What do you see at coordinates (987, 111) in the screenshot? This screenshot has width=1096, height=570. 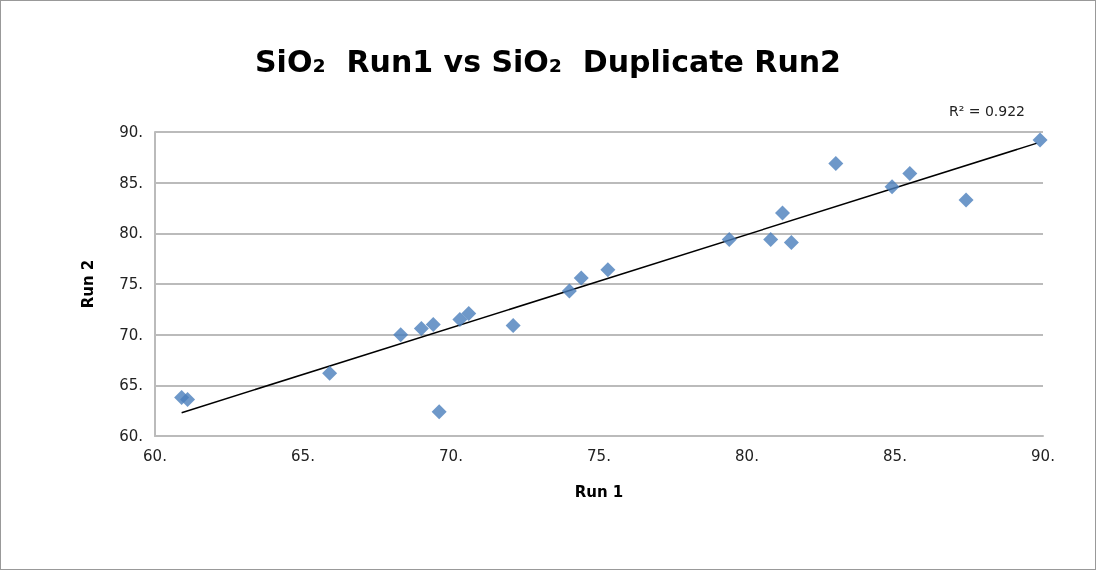 I see `text: R² = 0.922` at bounding box center [987, 111].